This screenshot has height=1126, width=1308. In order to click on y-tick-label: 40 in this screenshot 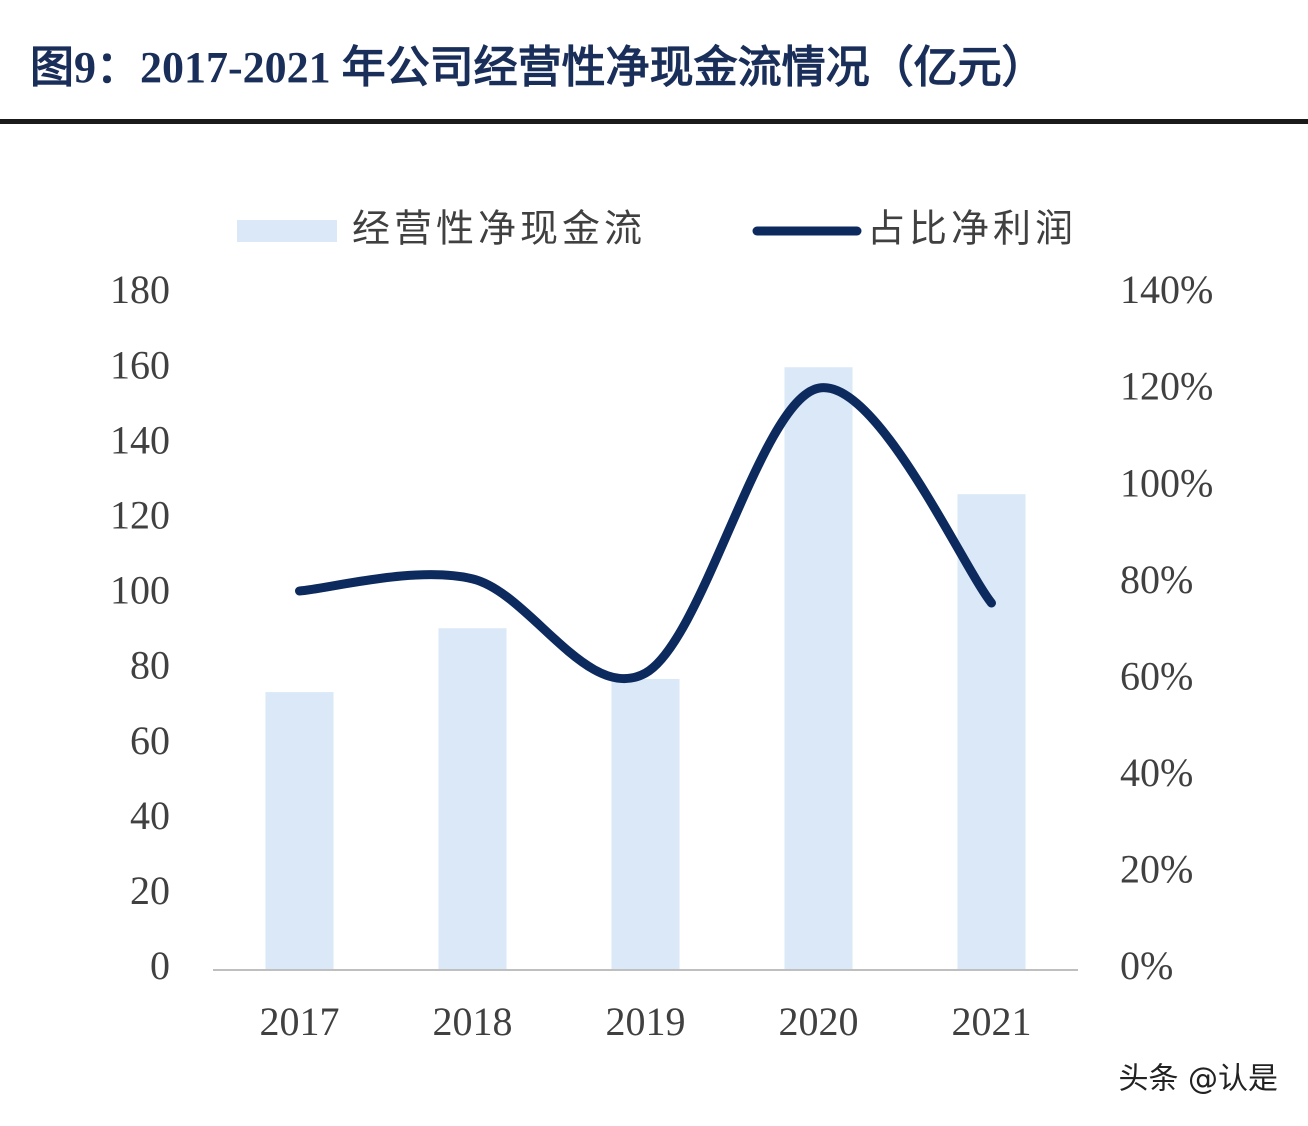, I will do `click(150, 815)`.